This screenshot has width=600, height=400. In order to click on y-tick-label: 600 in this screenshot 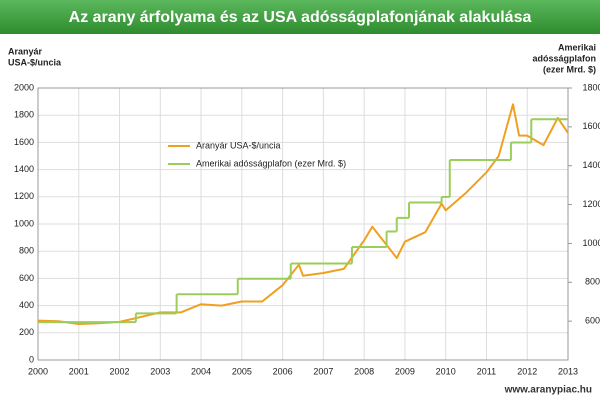, I will do `click(26, 278)`.